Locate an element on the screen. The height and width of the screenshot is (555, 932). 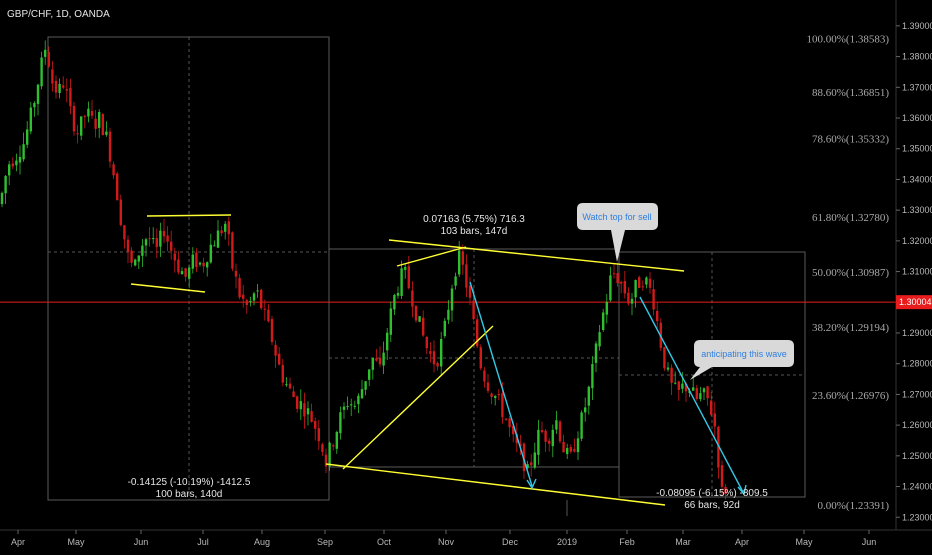
trendline-channel-bottom is located at coordinates (495, 484).